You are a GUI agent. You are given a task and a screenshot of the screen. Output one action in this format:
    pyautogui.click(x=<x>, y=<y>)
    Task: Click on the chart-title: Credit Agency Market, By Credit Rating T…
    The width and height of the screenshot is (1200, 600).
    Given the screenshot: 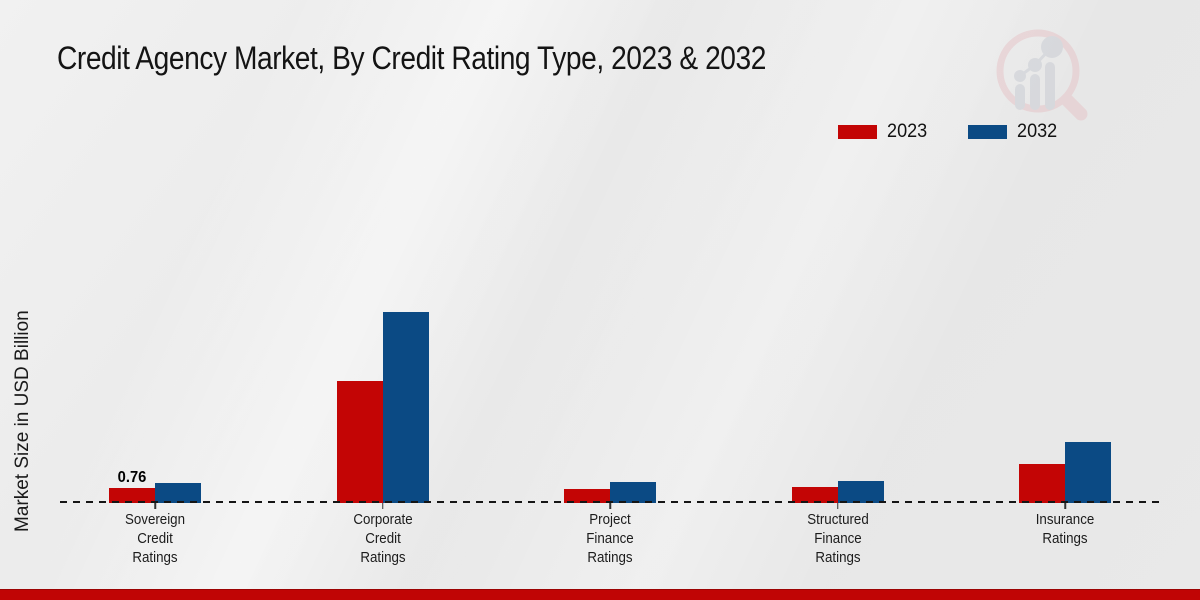 What is the action you would take?
    pyautogui.click(x=411, y=58)
    